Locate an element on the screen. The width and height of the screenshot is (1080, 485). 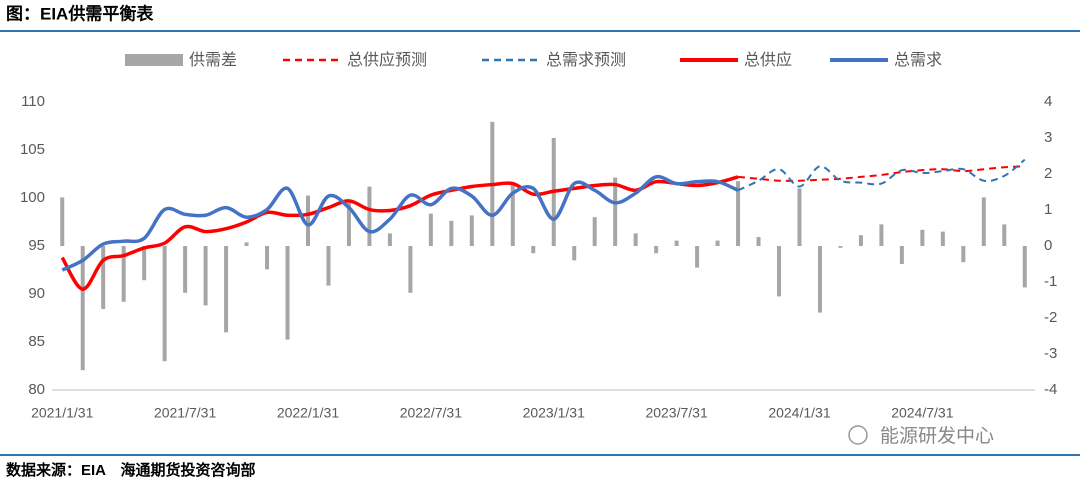
x-tick-label: 2023/1/31 is located at coordinates (554, 413).